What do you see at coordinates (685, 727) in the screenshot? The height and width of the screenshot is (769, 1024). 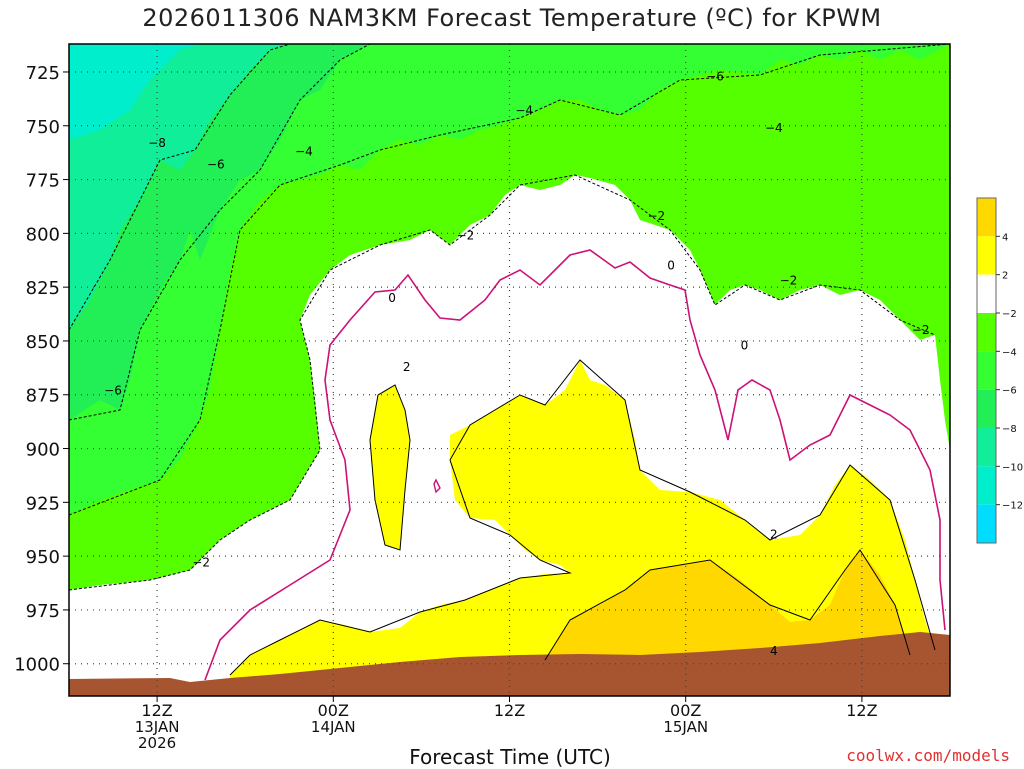 I see `x-tick-label: 15JAN` at bounding box center [685, 727].